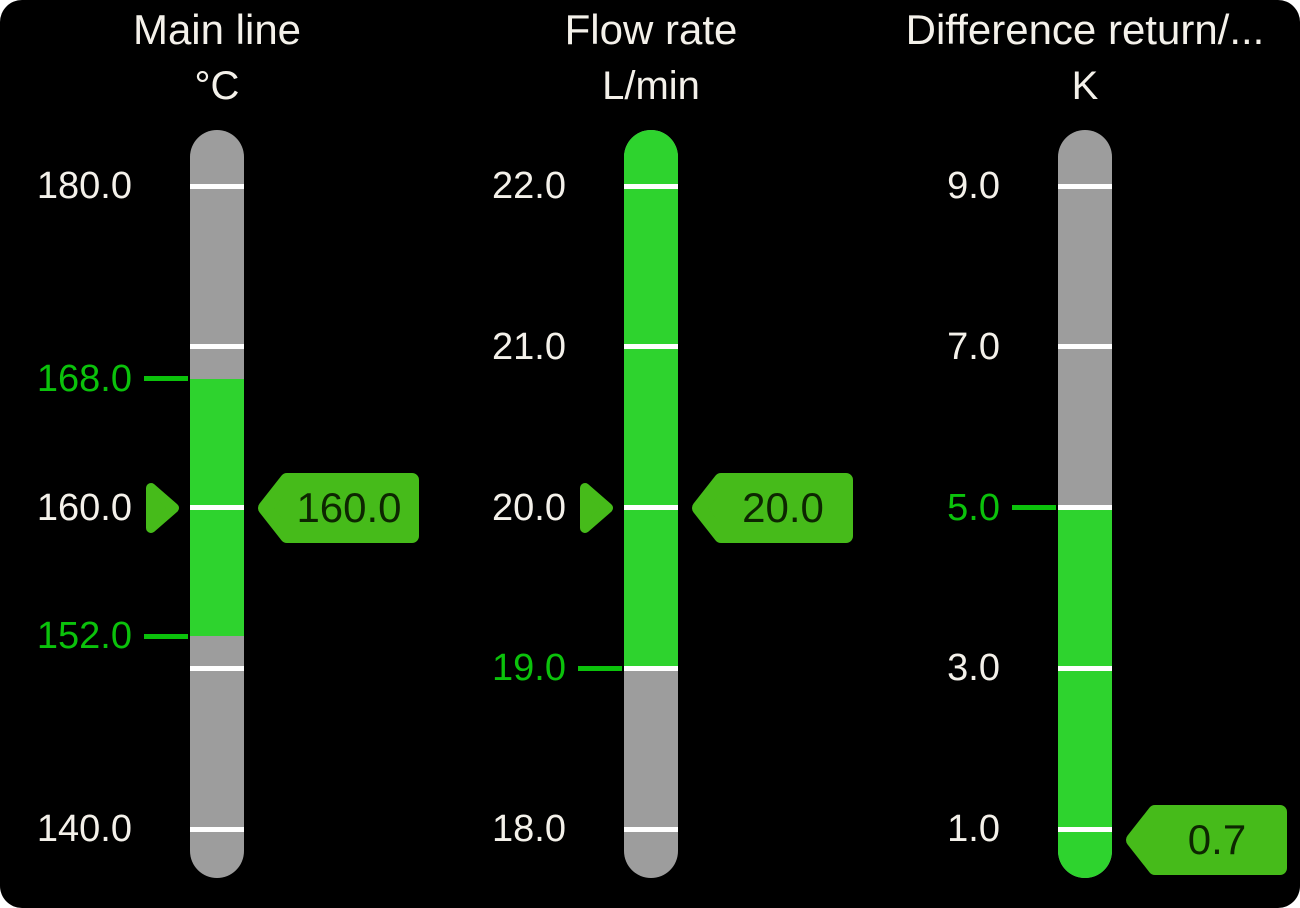  Describe the element at coordinates (973, 829) in the screenshot. I see `tick-label: 1.0` at that location.